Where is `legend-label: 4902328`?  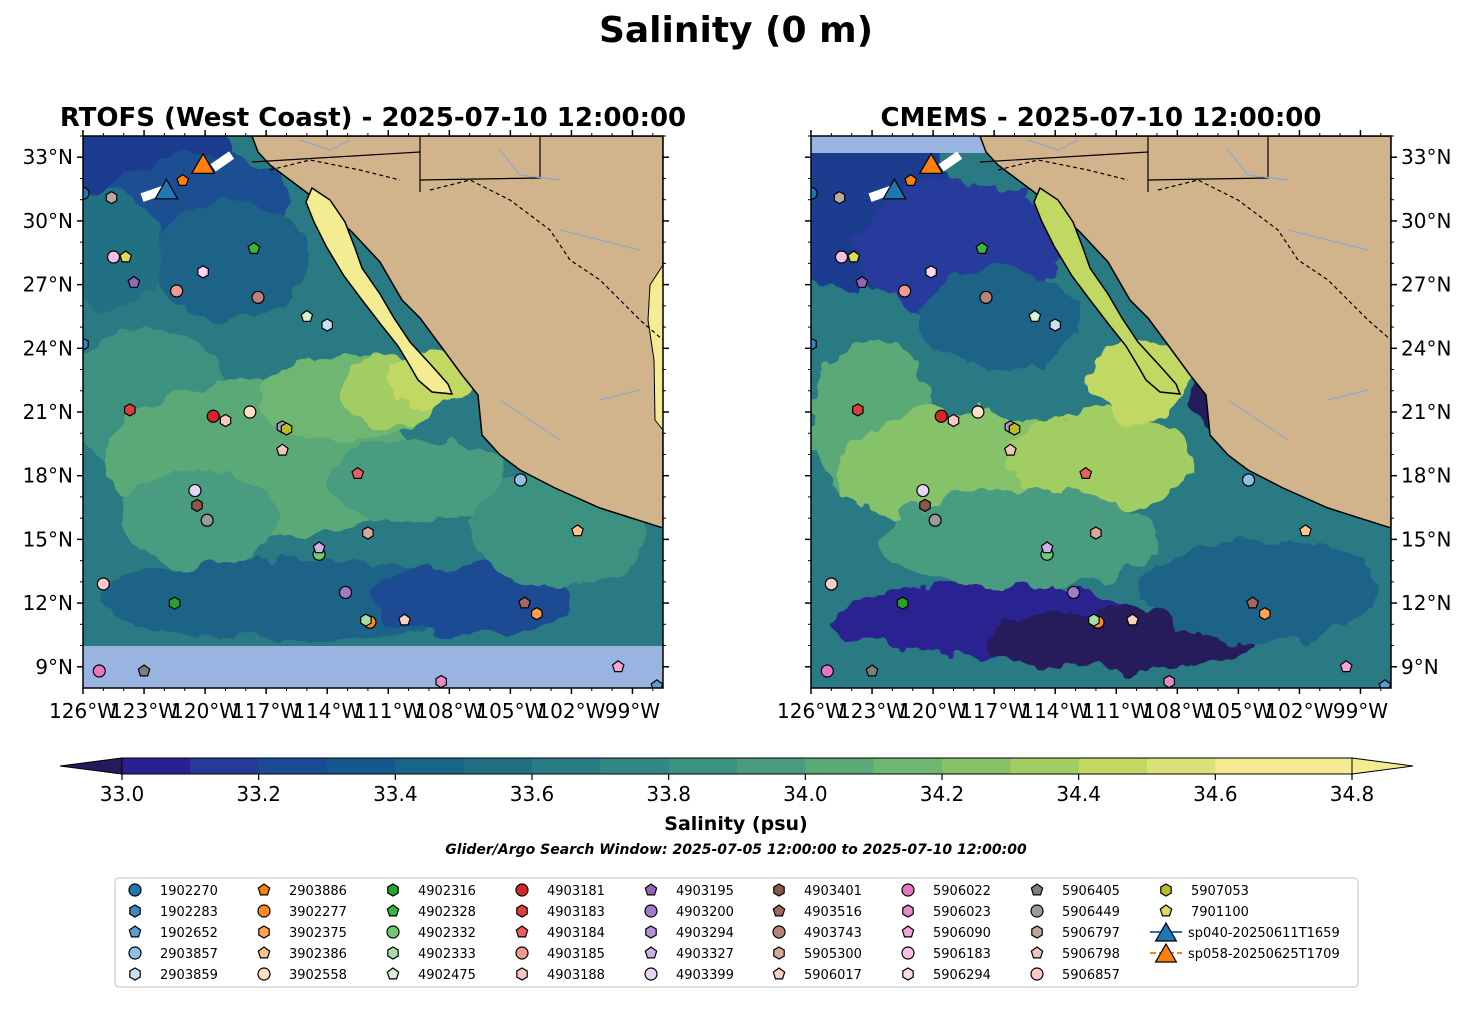
legend-label: 4902328 is located at coordinates (447, 912).